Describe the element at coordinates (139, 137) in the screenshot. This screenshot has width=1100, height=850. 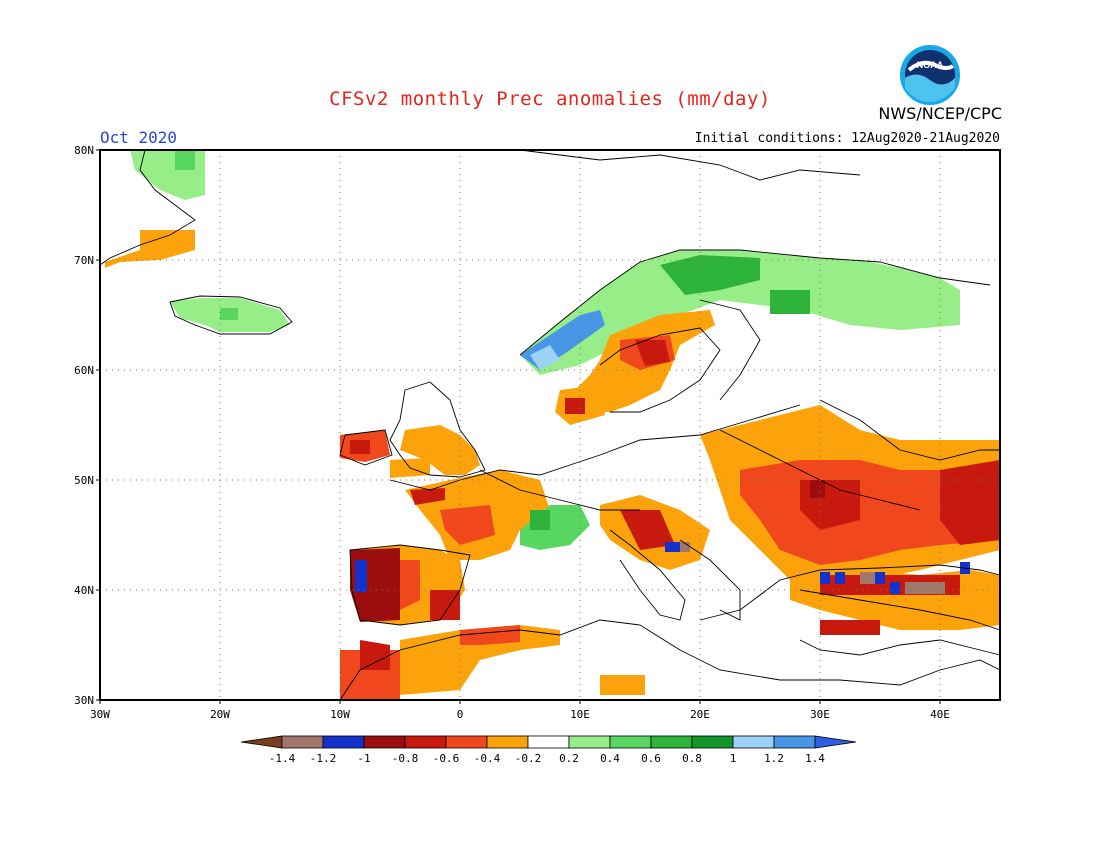
I see `forecast-month: Oct 2020` at that location.